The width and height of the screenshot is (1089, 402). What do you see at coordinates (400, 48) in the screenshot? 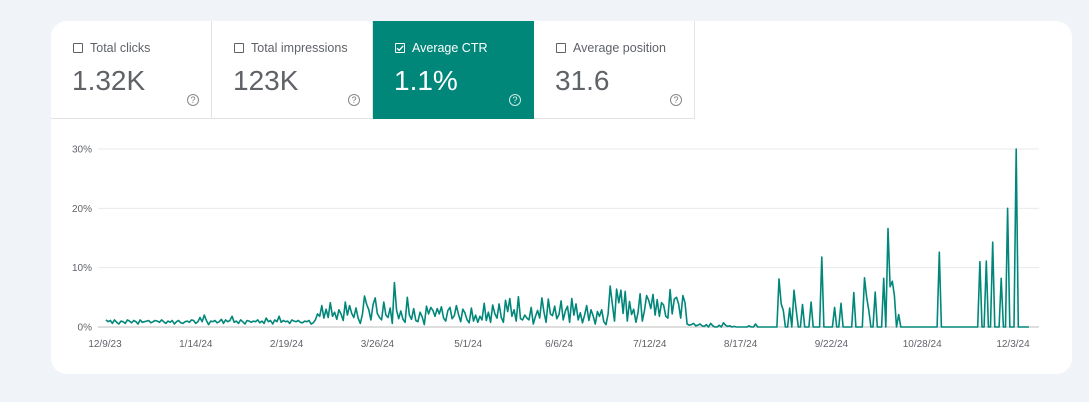
I see `checkbox-average-ctr` at bounding box center [400, 48].